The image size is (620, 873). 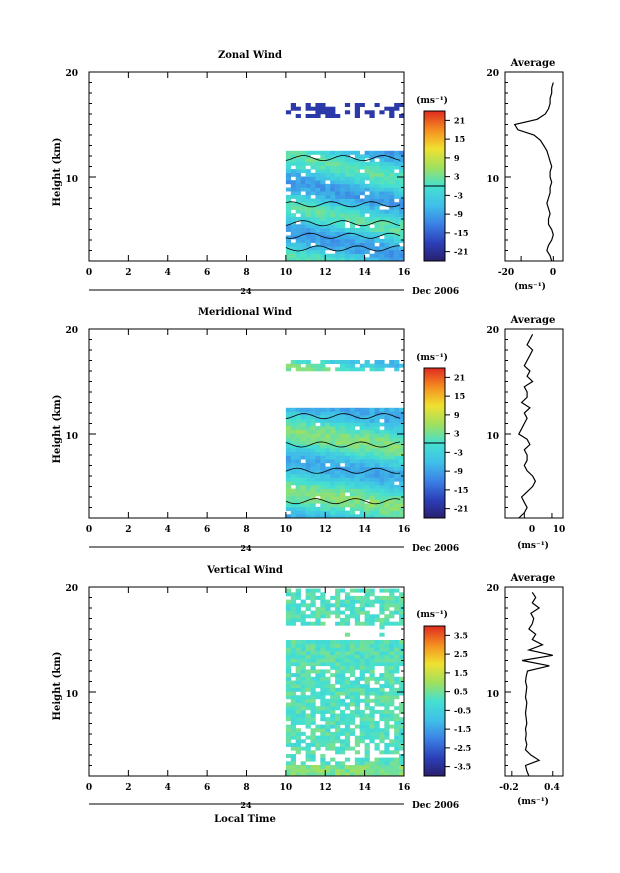 I want to click on x-tick-label: 2, so click(x=128, y=530).